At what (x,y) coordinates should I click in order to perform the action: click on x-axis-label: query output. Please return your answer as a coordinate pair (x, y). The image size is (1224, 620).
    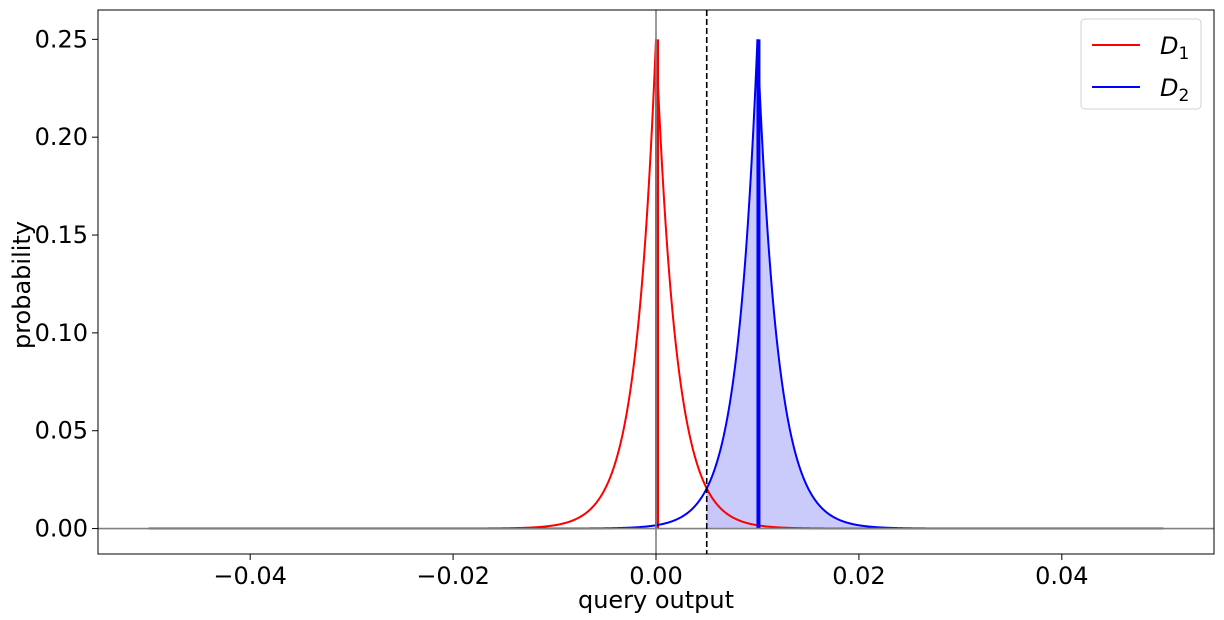
    Looking at the image, I should click on (656, 600).